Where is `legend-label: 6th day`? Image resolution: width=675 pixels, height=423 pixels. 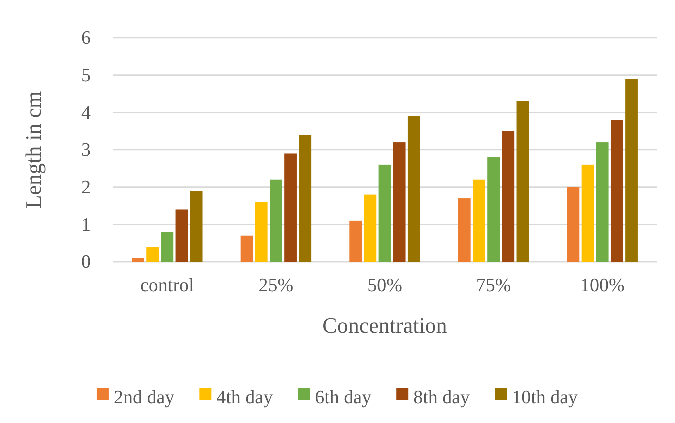 legend-label: 6th day is located at coordinates (343, 397).